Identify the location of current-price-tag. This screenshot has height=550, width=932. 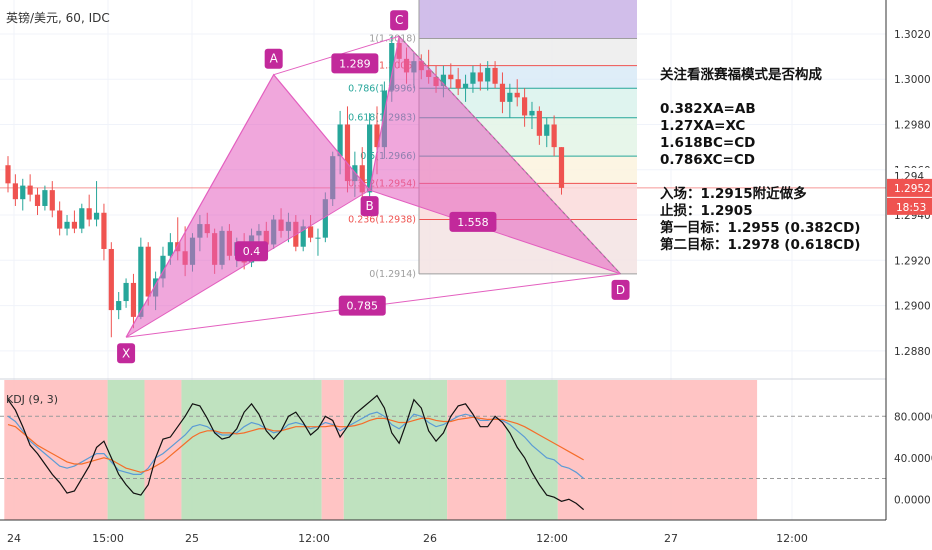
(909, 187).